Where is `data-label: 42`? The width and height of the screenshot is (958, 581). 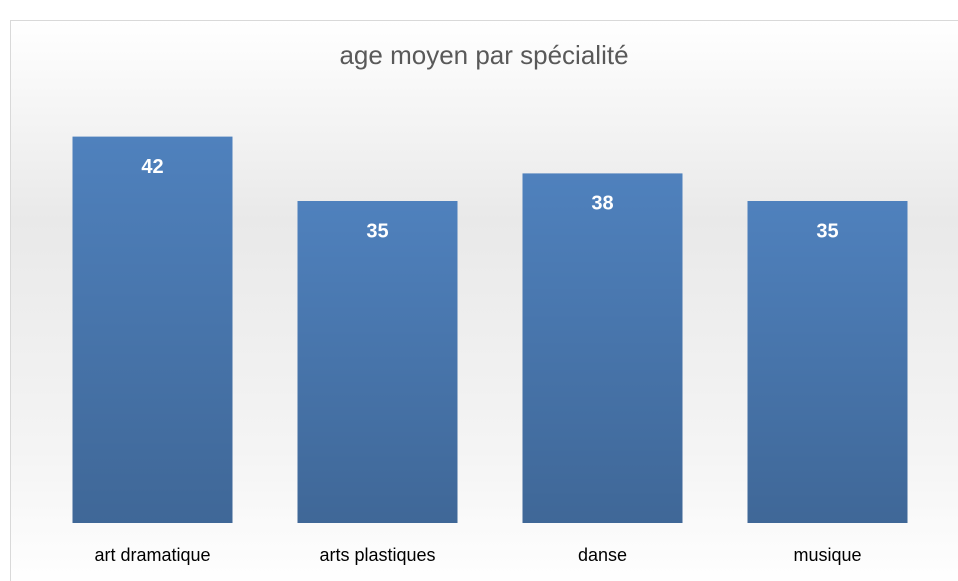 data-label: 42 is located at coordinates (152, 167).